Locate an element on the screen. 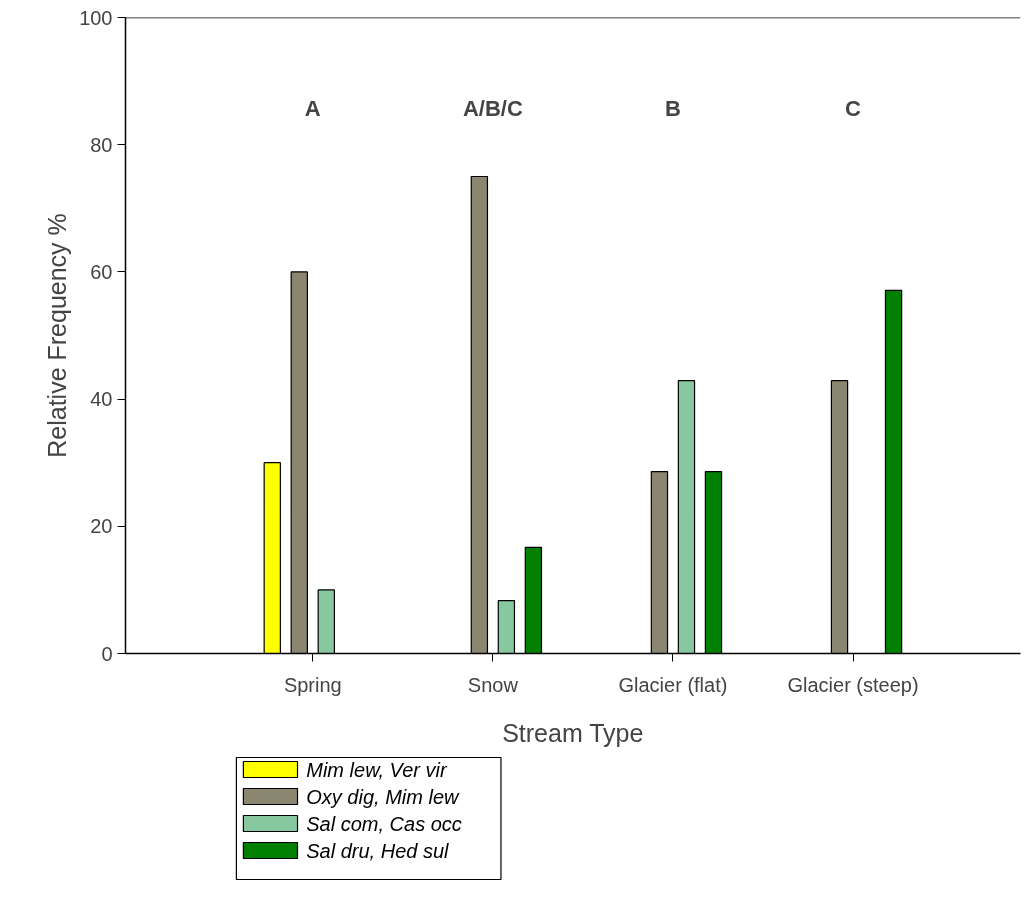  x-axis-title: Stream Type is located at coordinates (573, 732).